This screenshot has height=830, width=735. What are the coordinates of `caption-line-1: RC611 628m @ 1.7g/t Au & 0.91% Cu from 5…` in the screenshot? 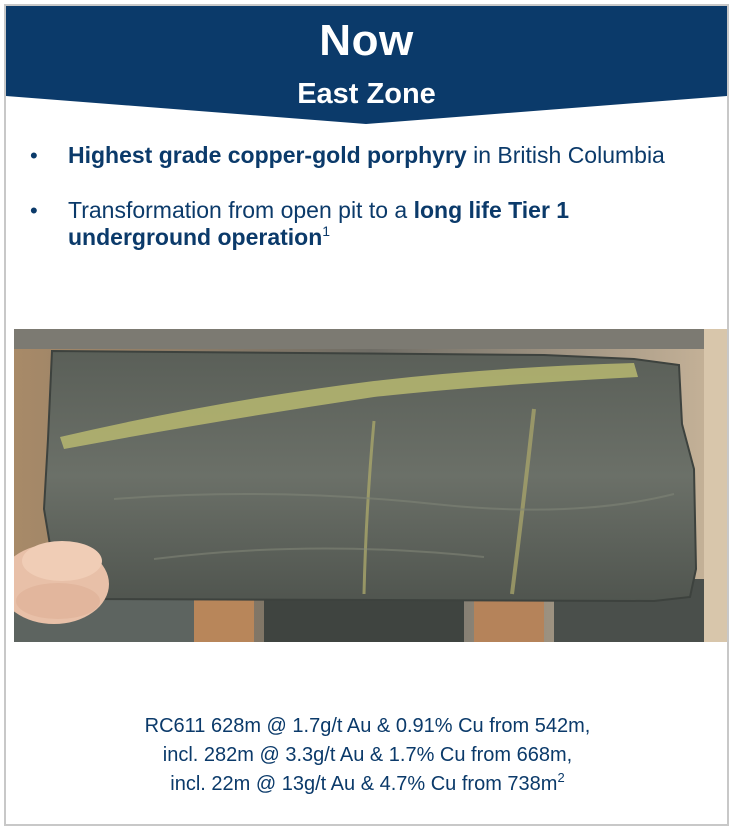 It's located at (367, 726).